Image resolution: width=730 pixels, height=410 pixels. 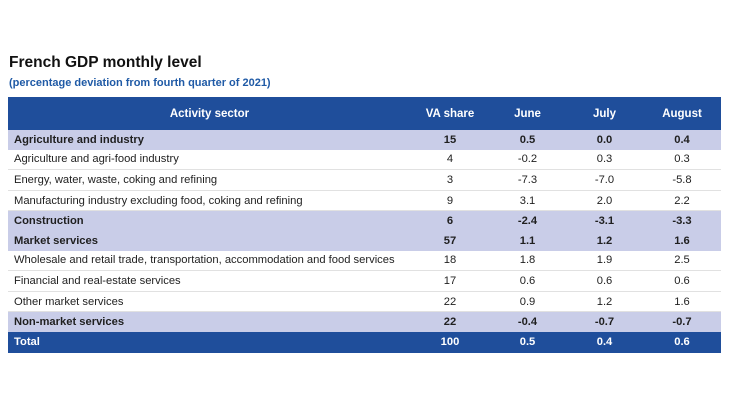 What do you see at coordinates (527, 240) in the screenshot?
I see `june-cell: 1.1` at bounding box center [527, 240].